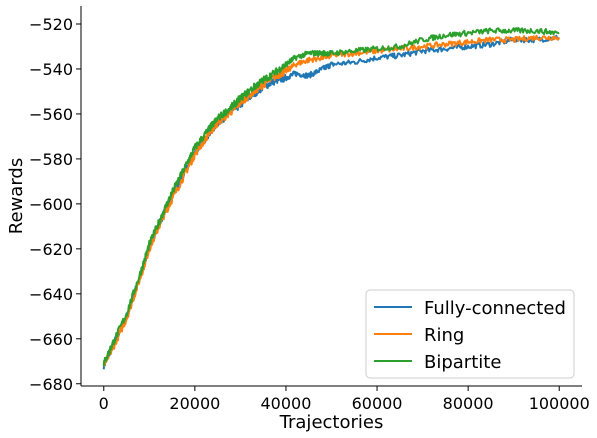 The width and height of the screenshot is (597, 438). Describe the element at coordinates (468, 403) in the screenshot. I see `x-tick-label: 80000` at that location.